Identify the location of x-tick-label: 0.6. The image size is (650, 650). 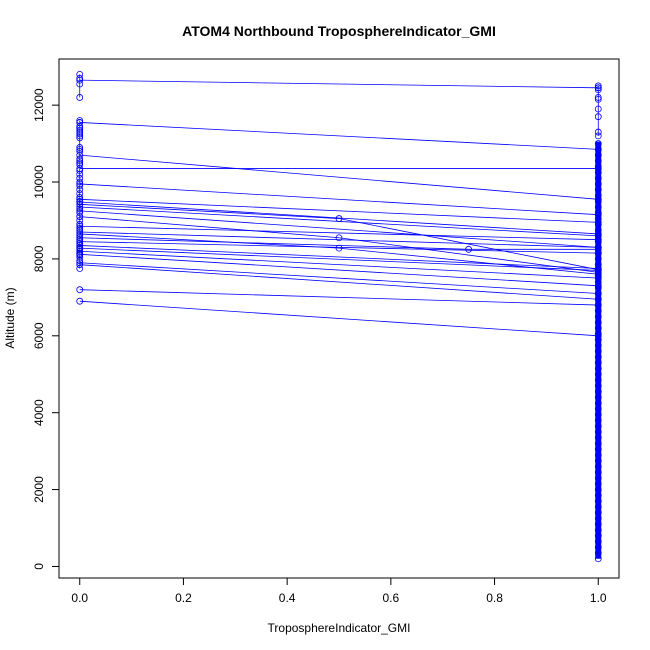
(391, 598).